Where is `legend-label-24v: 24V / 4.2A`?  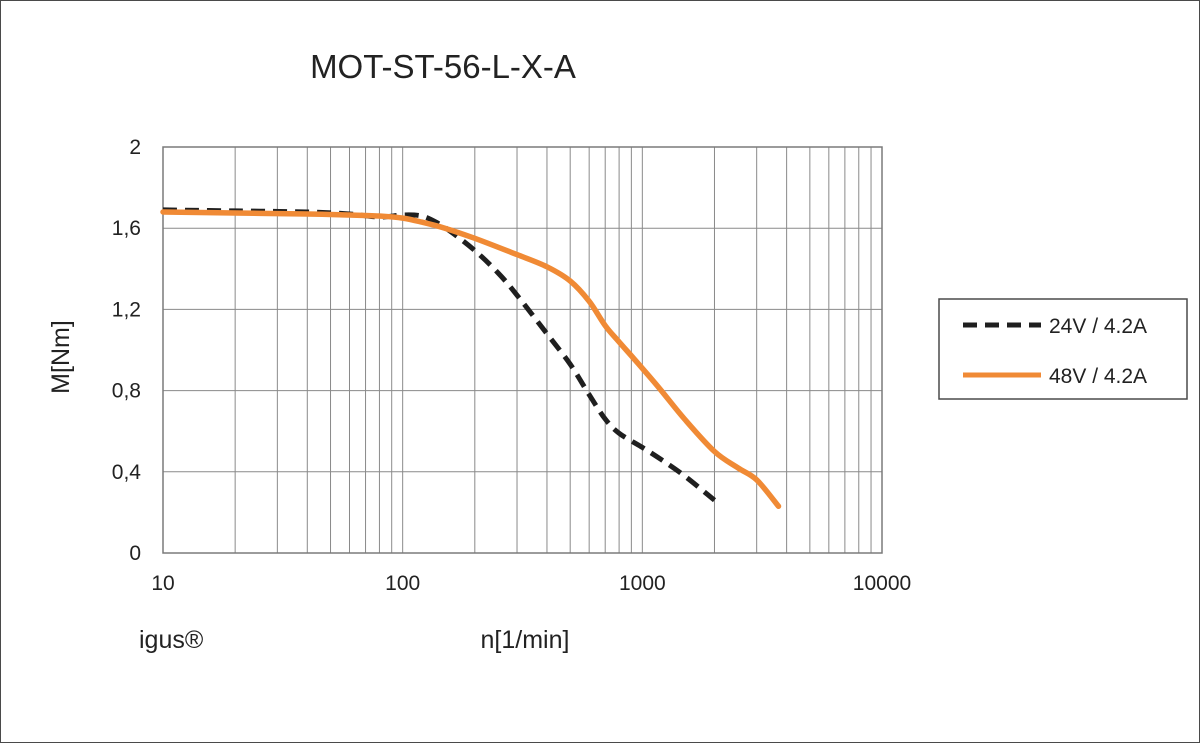
legend-label-24v: 24V / 4.2A is located at coordinates (1098, 326).